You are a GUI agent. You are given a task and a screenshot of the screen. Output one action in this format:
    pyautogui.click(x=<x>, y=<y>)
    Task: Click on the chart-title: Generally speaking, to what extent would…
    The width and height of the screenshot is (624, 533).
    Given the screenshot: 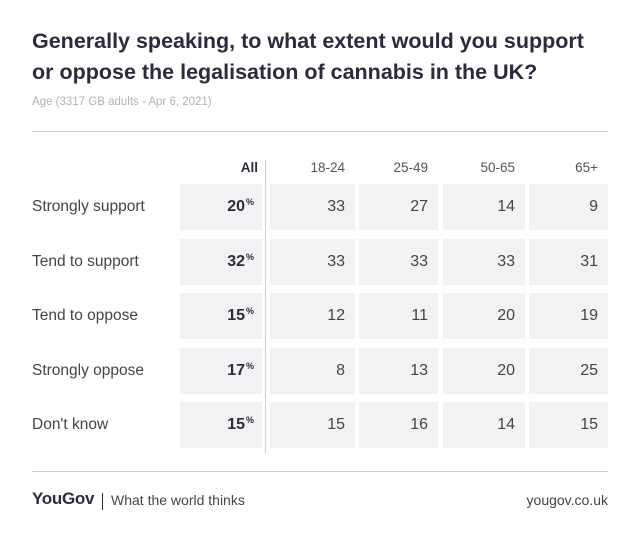 What is the action you would take?
    pyautogui.click(x=308, y=56)
    